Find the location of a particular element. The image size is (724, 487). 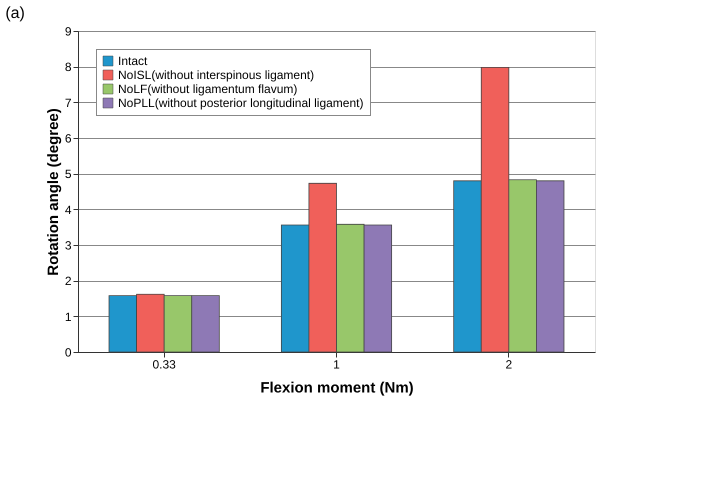

y-tick-label: 0 is located at coordinates (68, 353).